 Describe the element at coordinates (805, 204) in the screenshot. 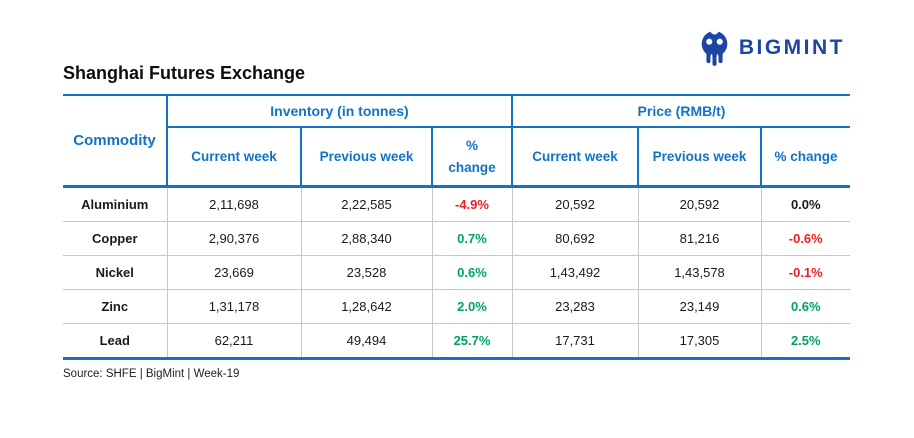

I see `price-pct-change-value: 0.0%` at that location.